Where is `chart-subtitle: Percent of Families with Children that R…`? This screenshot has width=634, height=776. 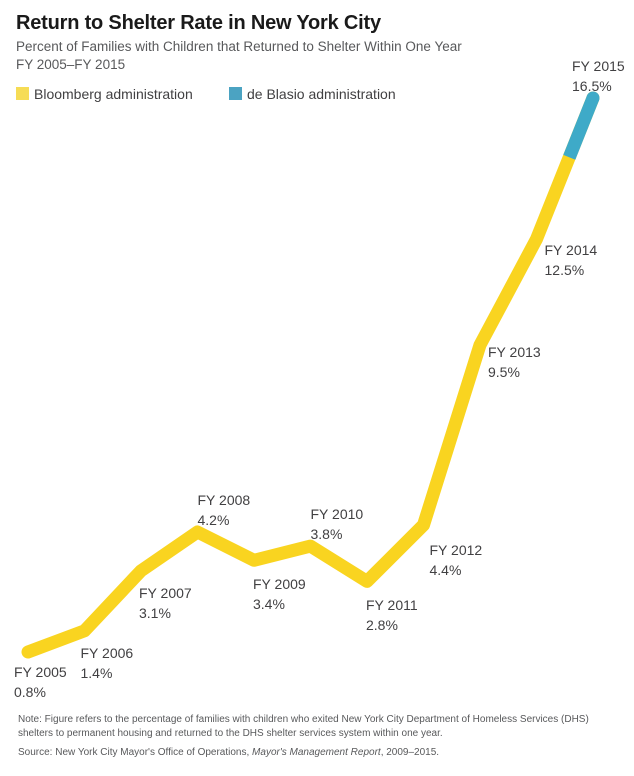
chart-subtitle: Percent of Families with Children that R… is located at coordinates (239, 46).